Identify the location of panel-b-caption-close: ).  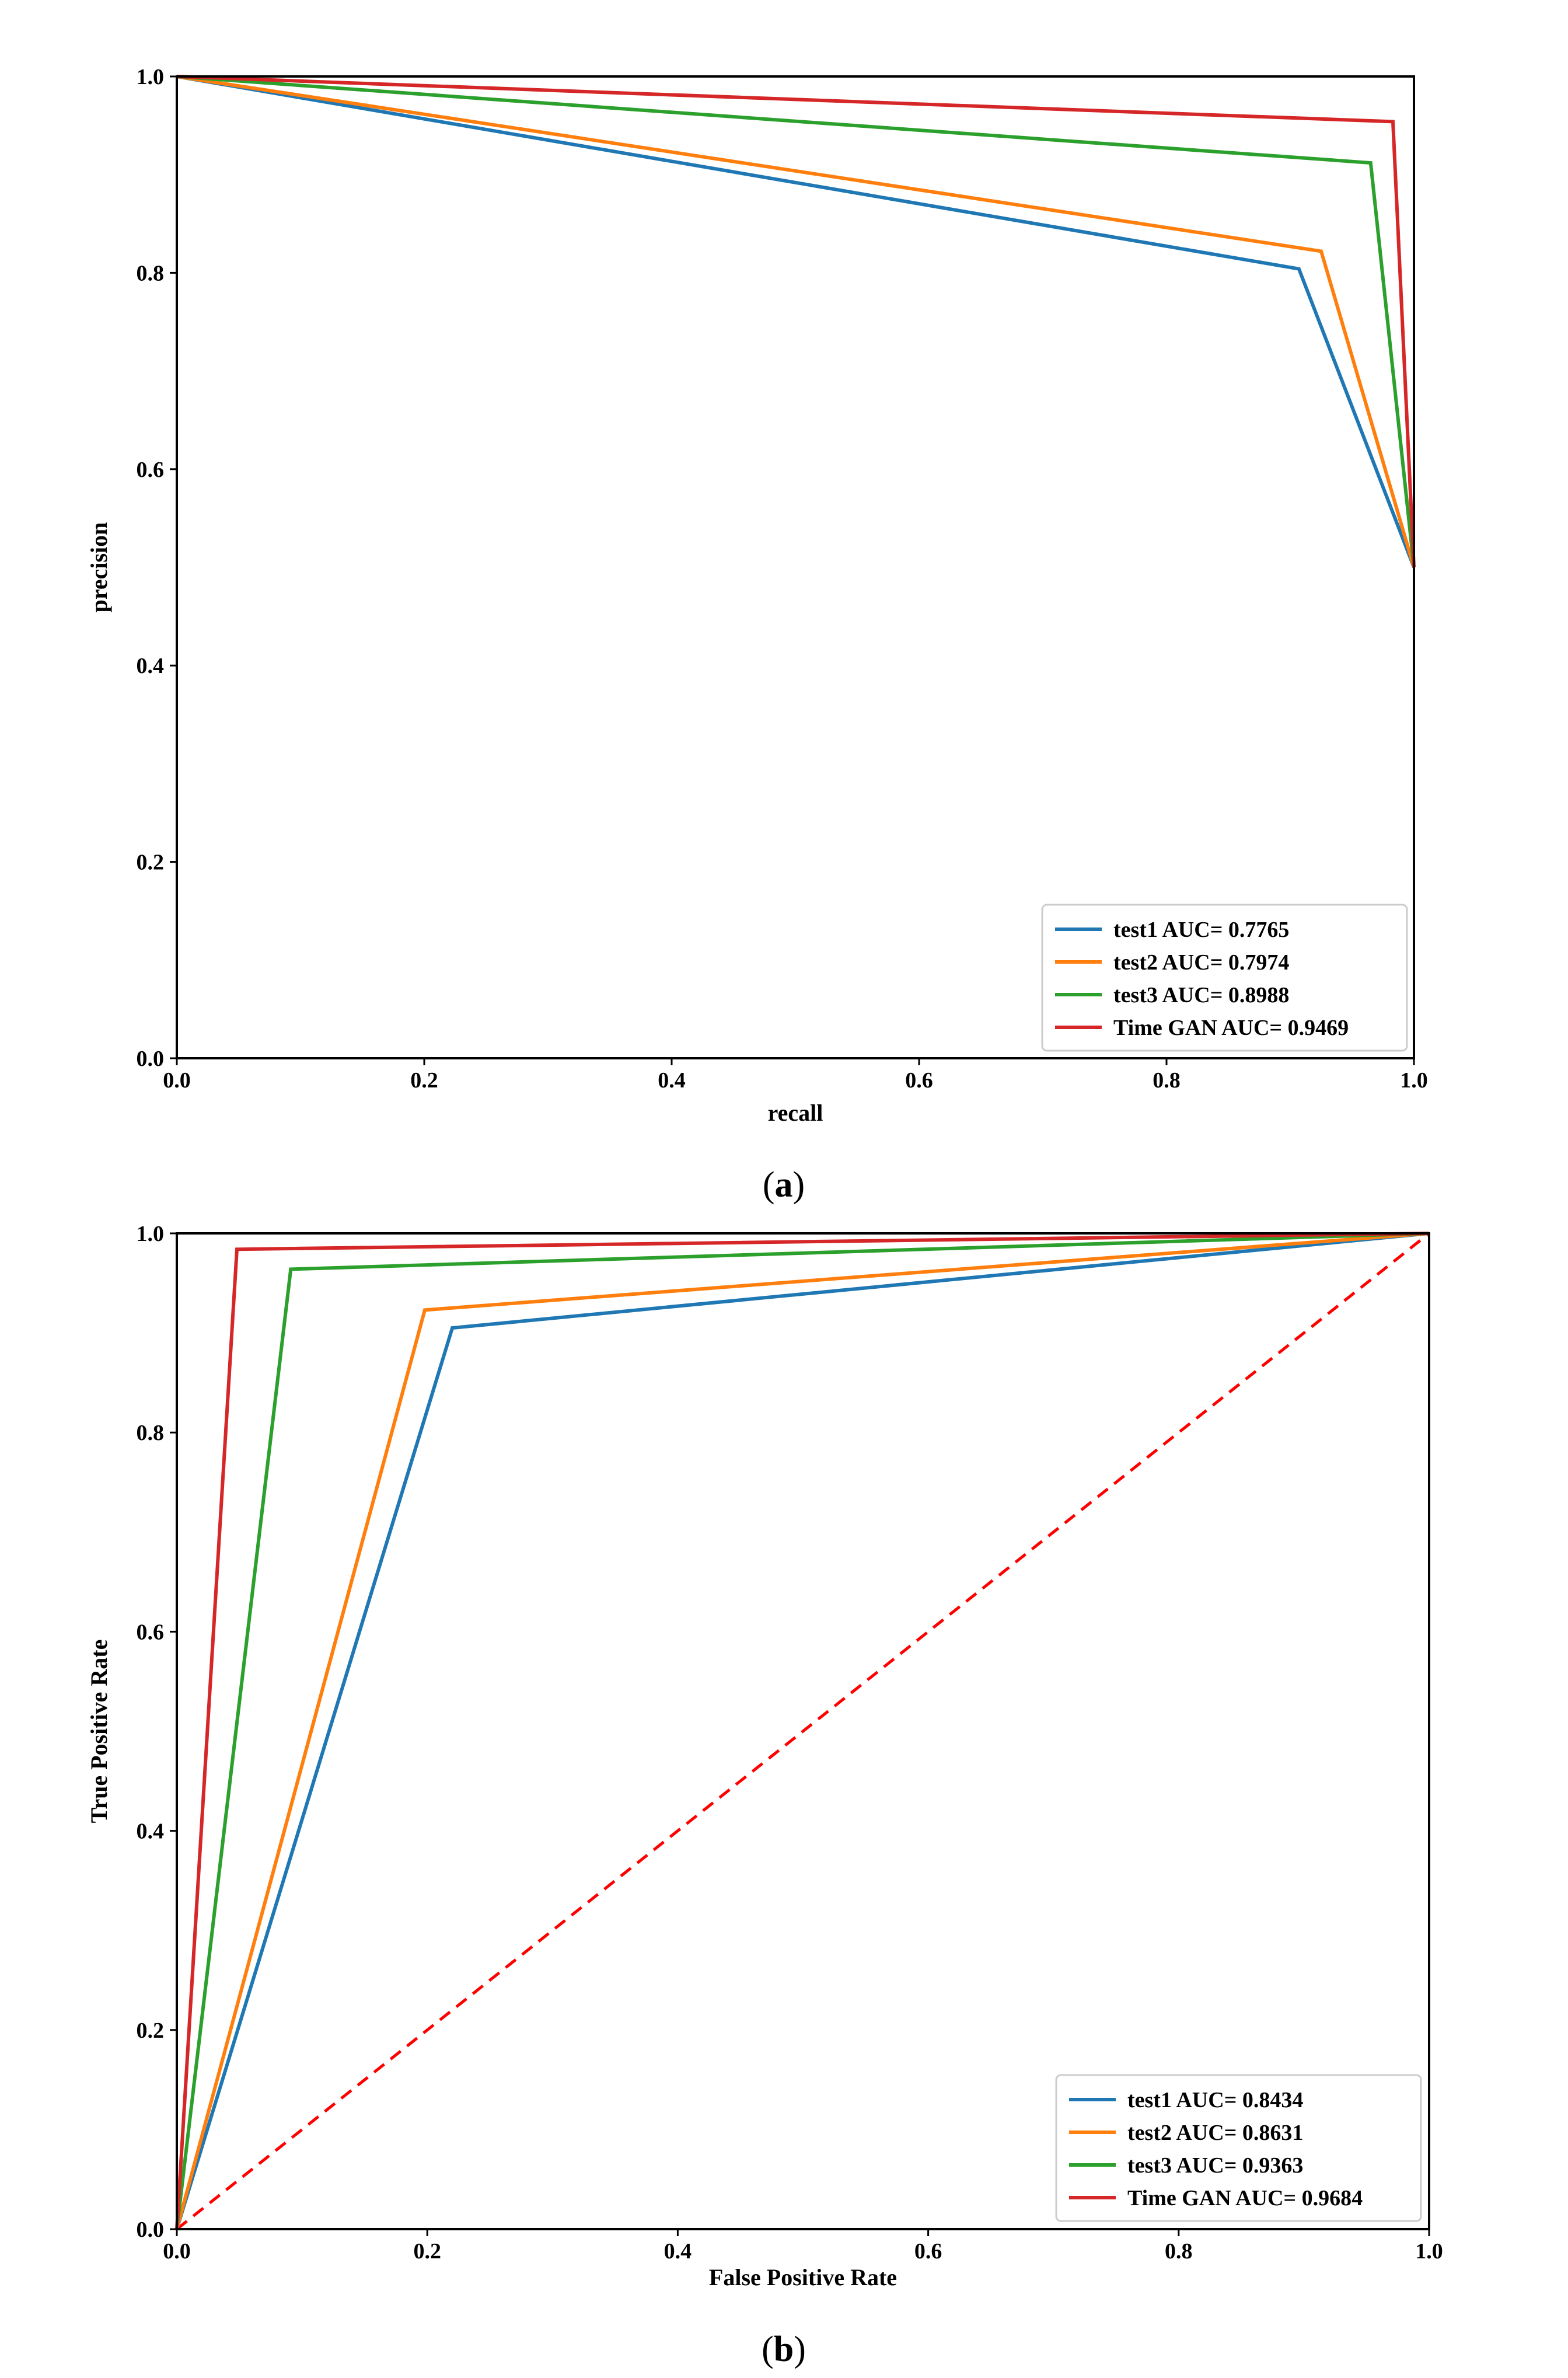
(800, 2349).